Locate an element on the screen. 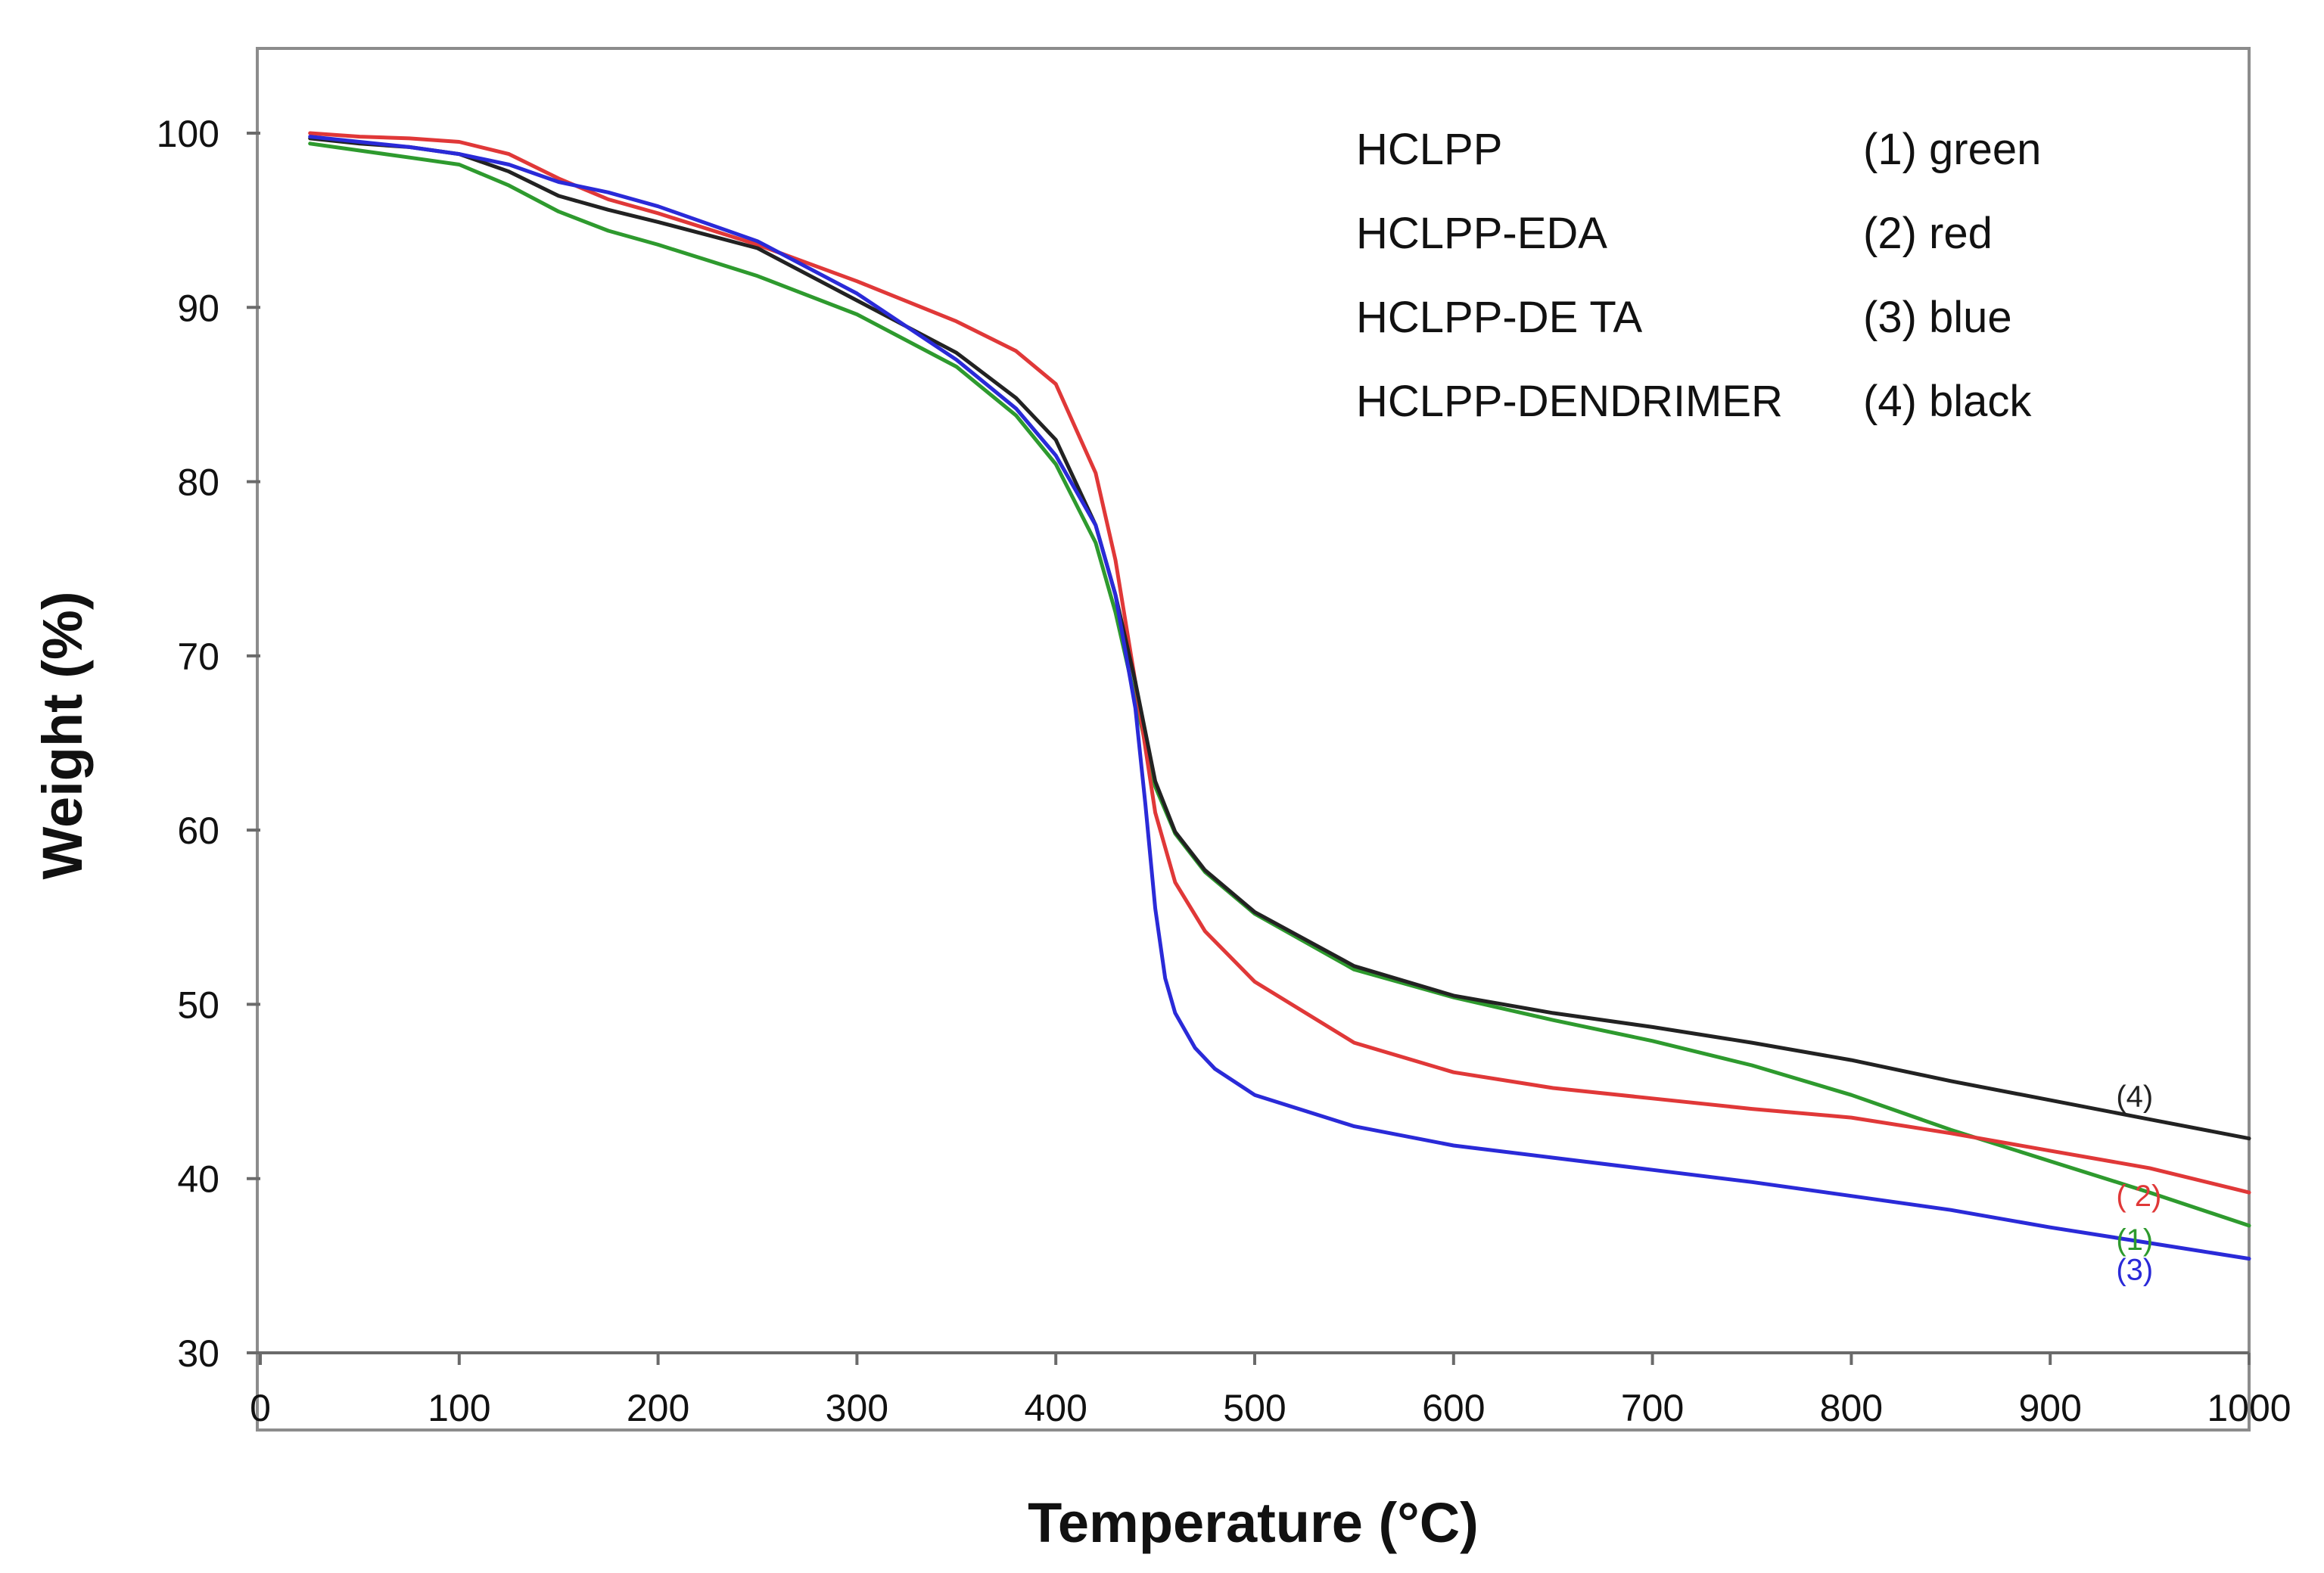  legend-name: HCLPP-DENDRIMER is located at coordinates (1569, 402).